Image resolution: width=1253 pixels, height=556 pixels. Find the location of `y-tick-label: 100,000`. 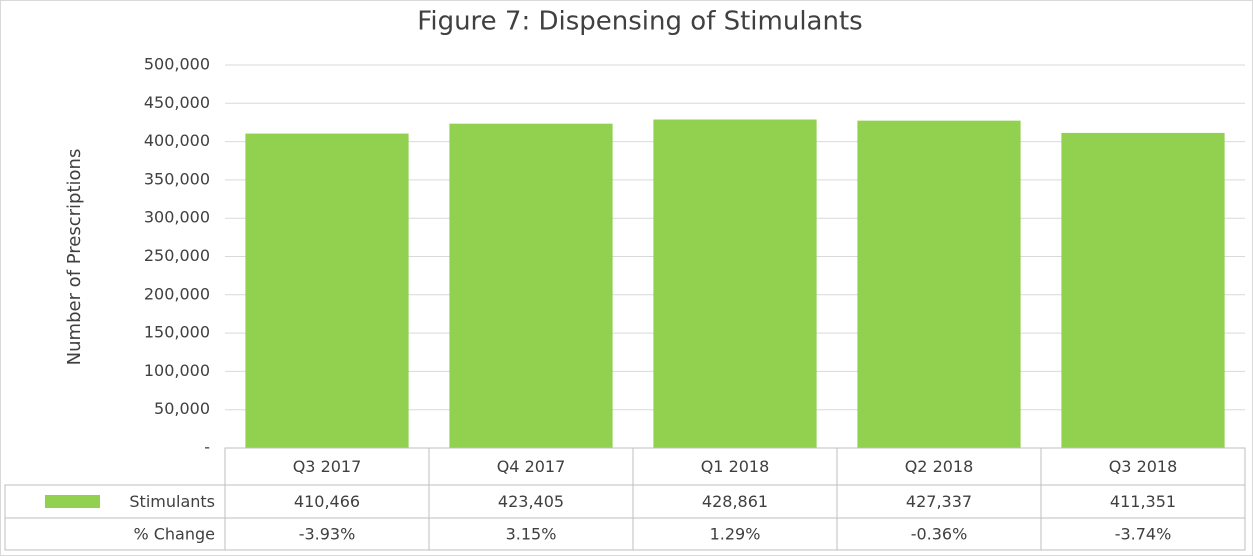

y-tick-label: 100,000 is located at coordinates (177, 370).